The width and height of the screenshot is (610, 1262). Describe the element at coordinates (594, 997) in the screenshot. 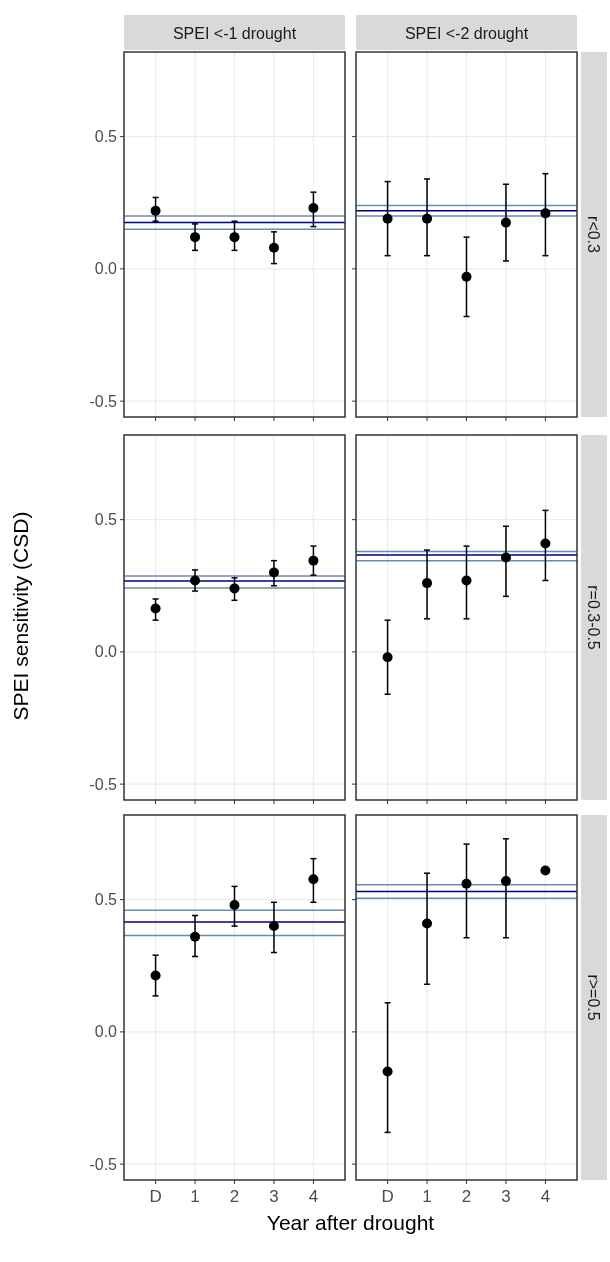

I see `text: r>=0.5` at that location.